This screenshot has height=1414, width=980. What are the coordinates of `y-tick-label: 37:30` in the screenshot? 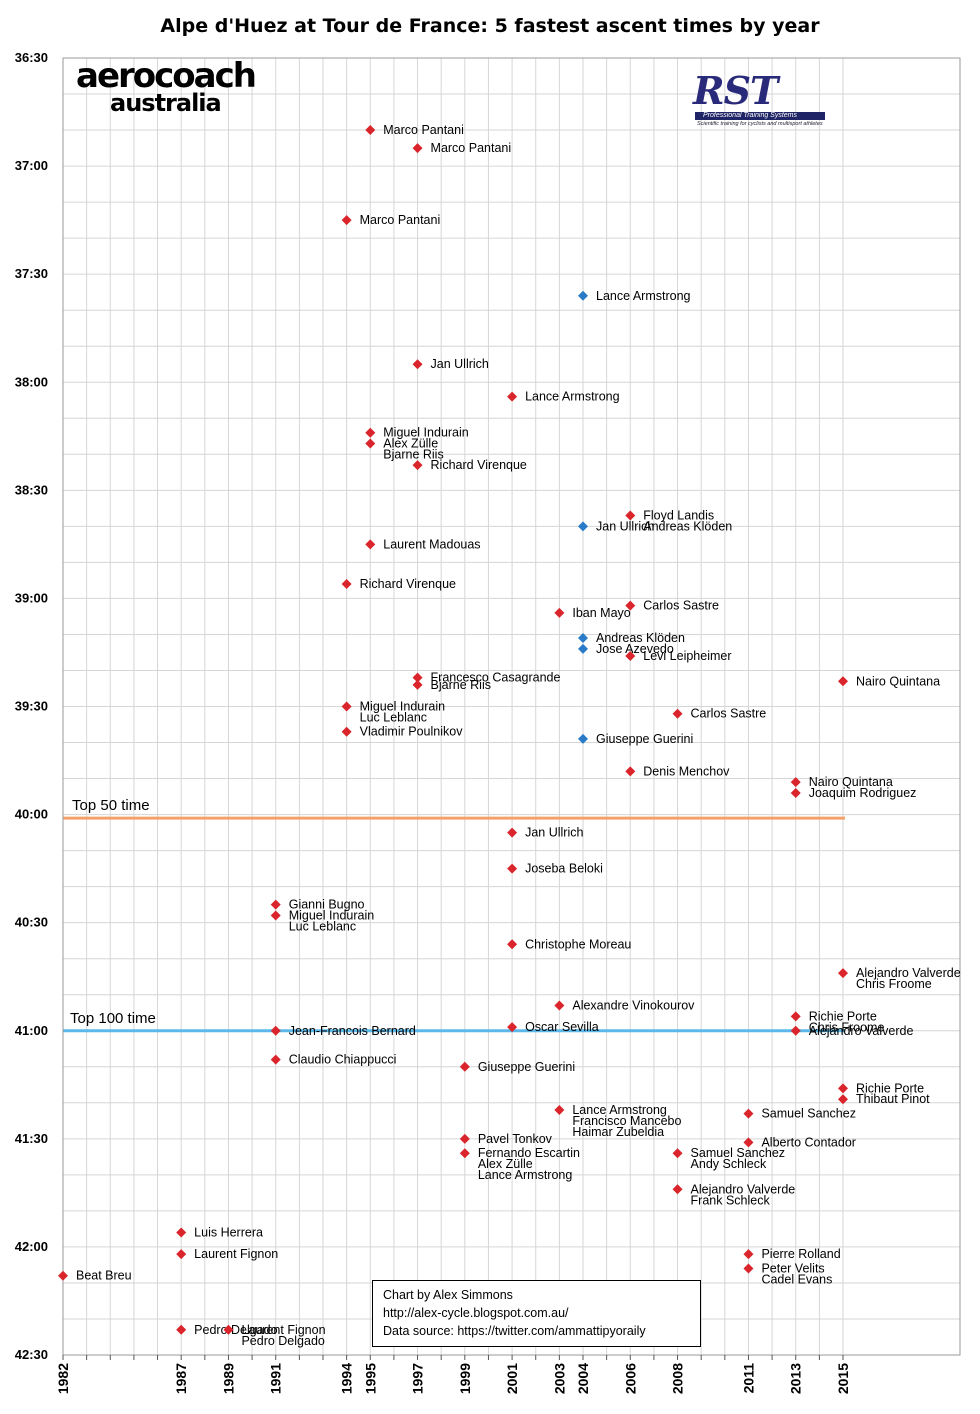 It's located at (31, 273).